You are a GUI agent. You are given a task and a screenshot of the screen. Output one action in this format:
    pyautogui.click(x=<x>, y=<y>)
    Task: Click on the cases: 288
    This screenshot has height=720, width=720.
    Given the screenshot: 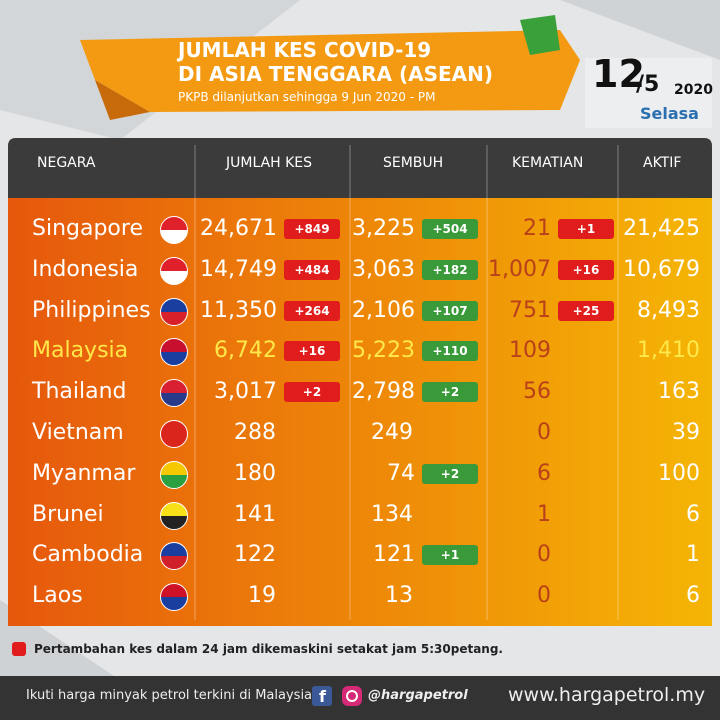 What is the action you would take?
    pyautogui.click(x=255, y=432)
    